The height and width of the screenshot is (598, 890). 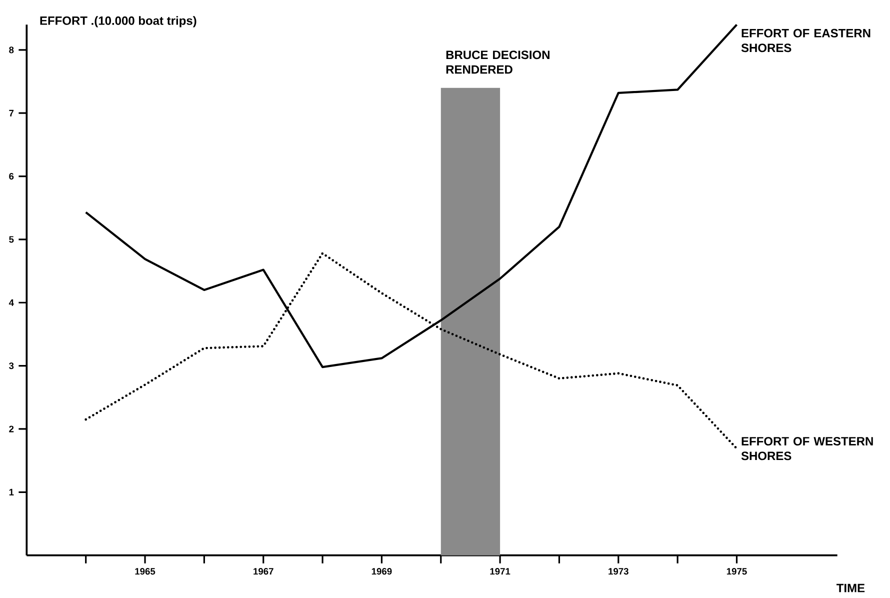 I want to click on y-axis-title: EFFORT .(10.000 boat trips), so click(x=118, y=22).